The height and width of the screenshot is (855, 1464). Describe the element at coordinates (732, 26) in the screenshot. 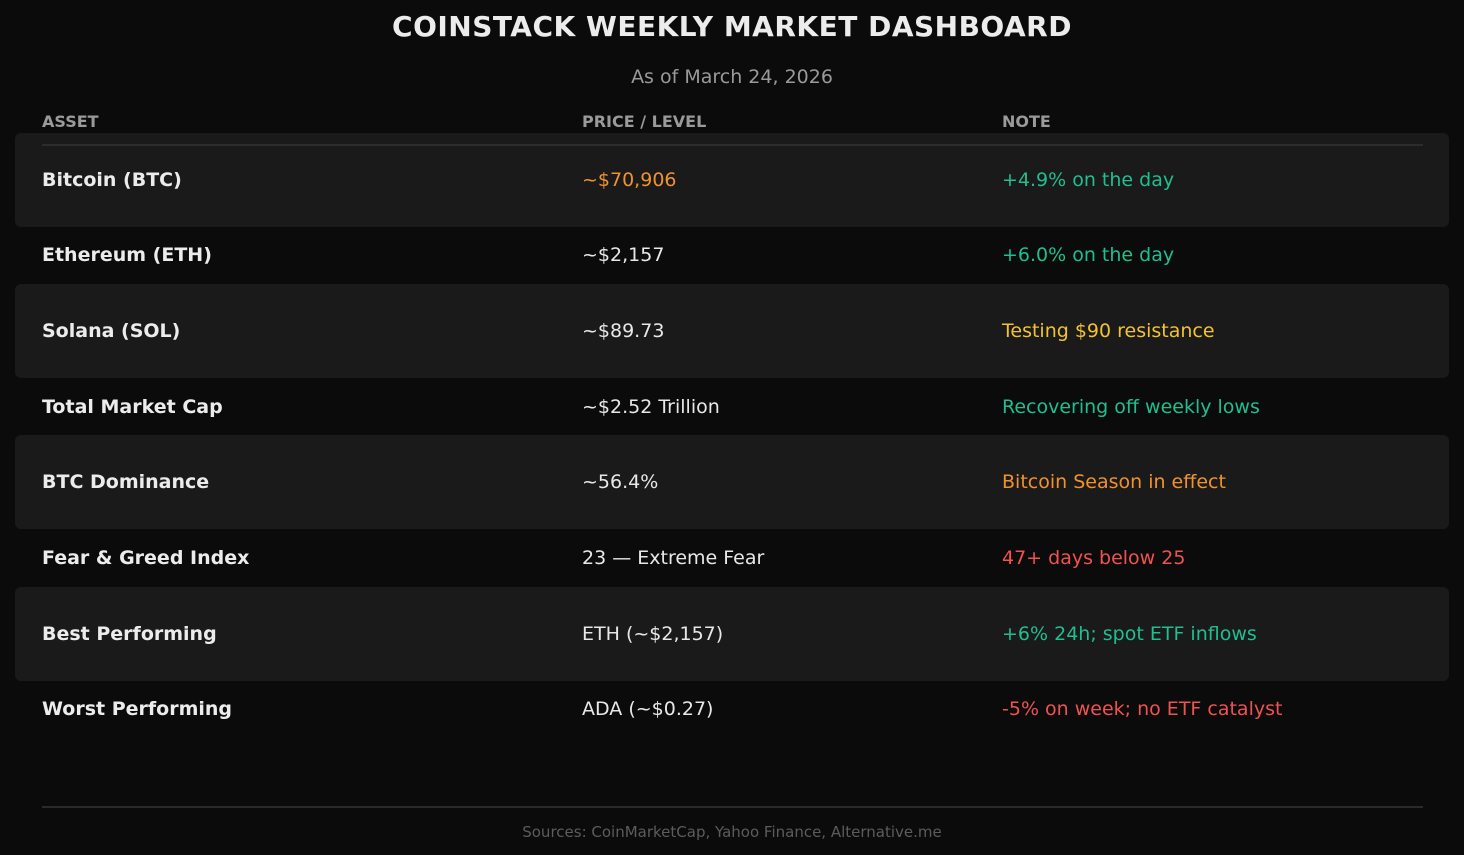

I see `page-title: COINSTACK WEEKLY MARKET DASHBOARD` at that location.